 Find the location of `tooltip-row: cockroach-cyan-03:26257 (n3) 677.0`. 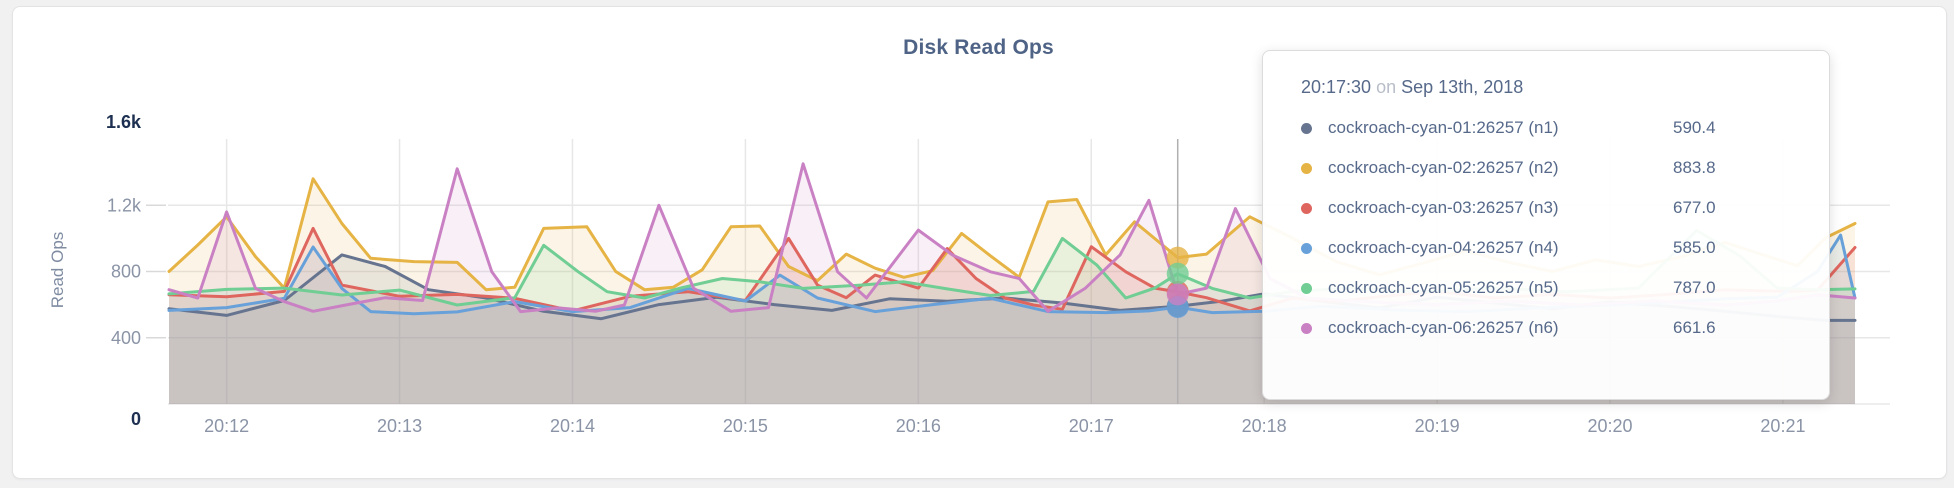

tooltip-row: cockroach-cyan-03:26257 (n3) 677.0 is located at coordinates (1565, 208).